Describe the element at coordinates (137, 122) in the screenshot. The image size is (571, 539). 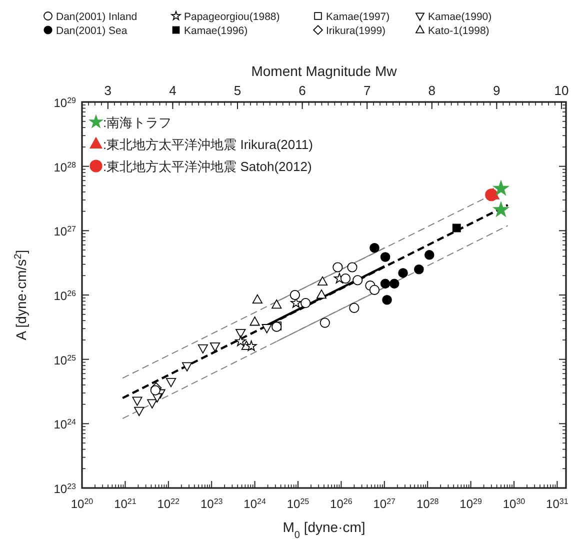
I see `legend-label: :南海トラフ` at that location.